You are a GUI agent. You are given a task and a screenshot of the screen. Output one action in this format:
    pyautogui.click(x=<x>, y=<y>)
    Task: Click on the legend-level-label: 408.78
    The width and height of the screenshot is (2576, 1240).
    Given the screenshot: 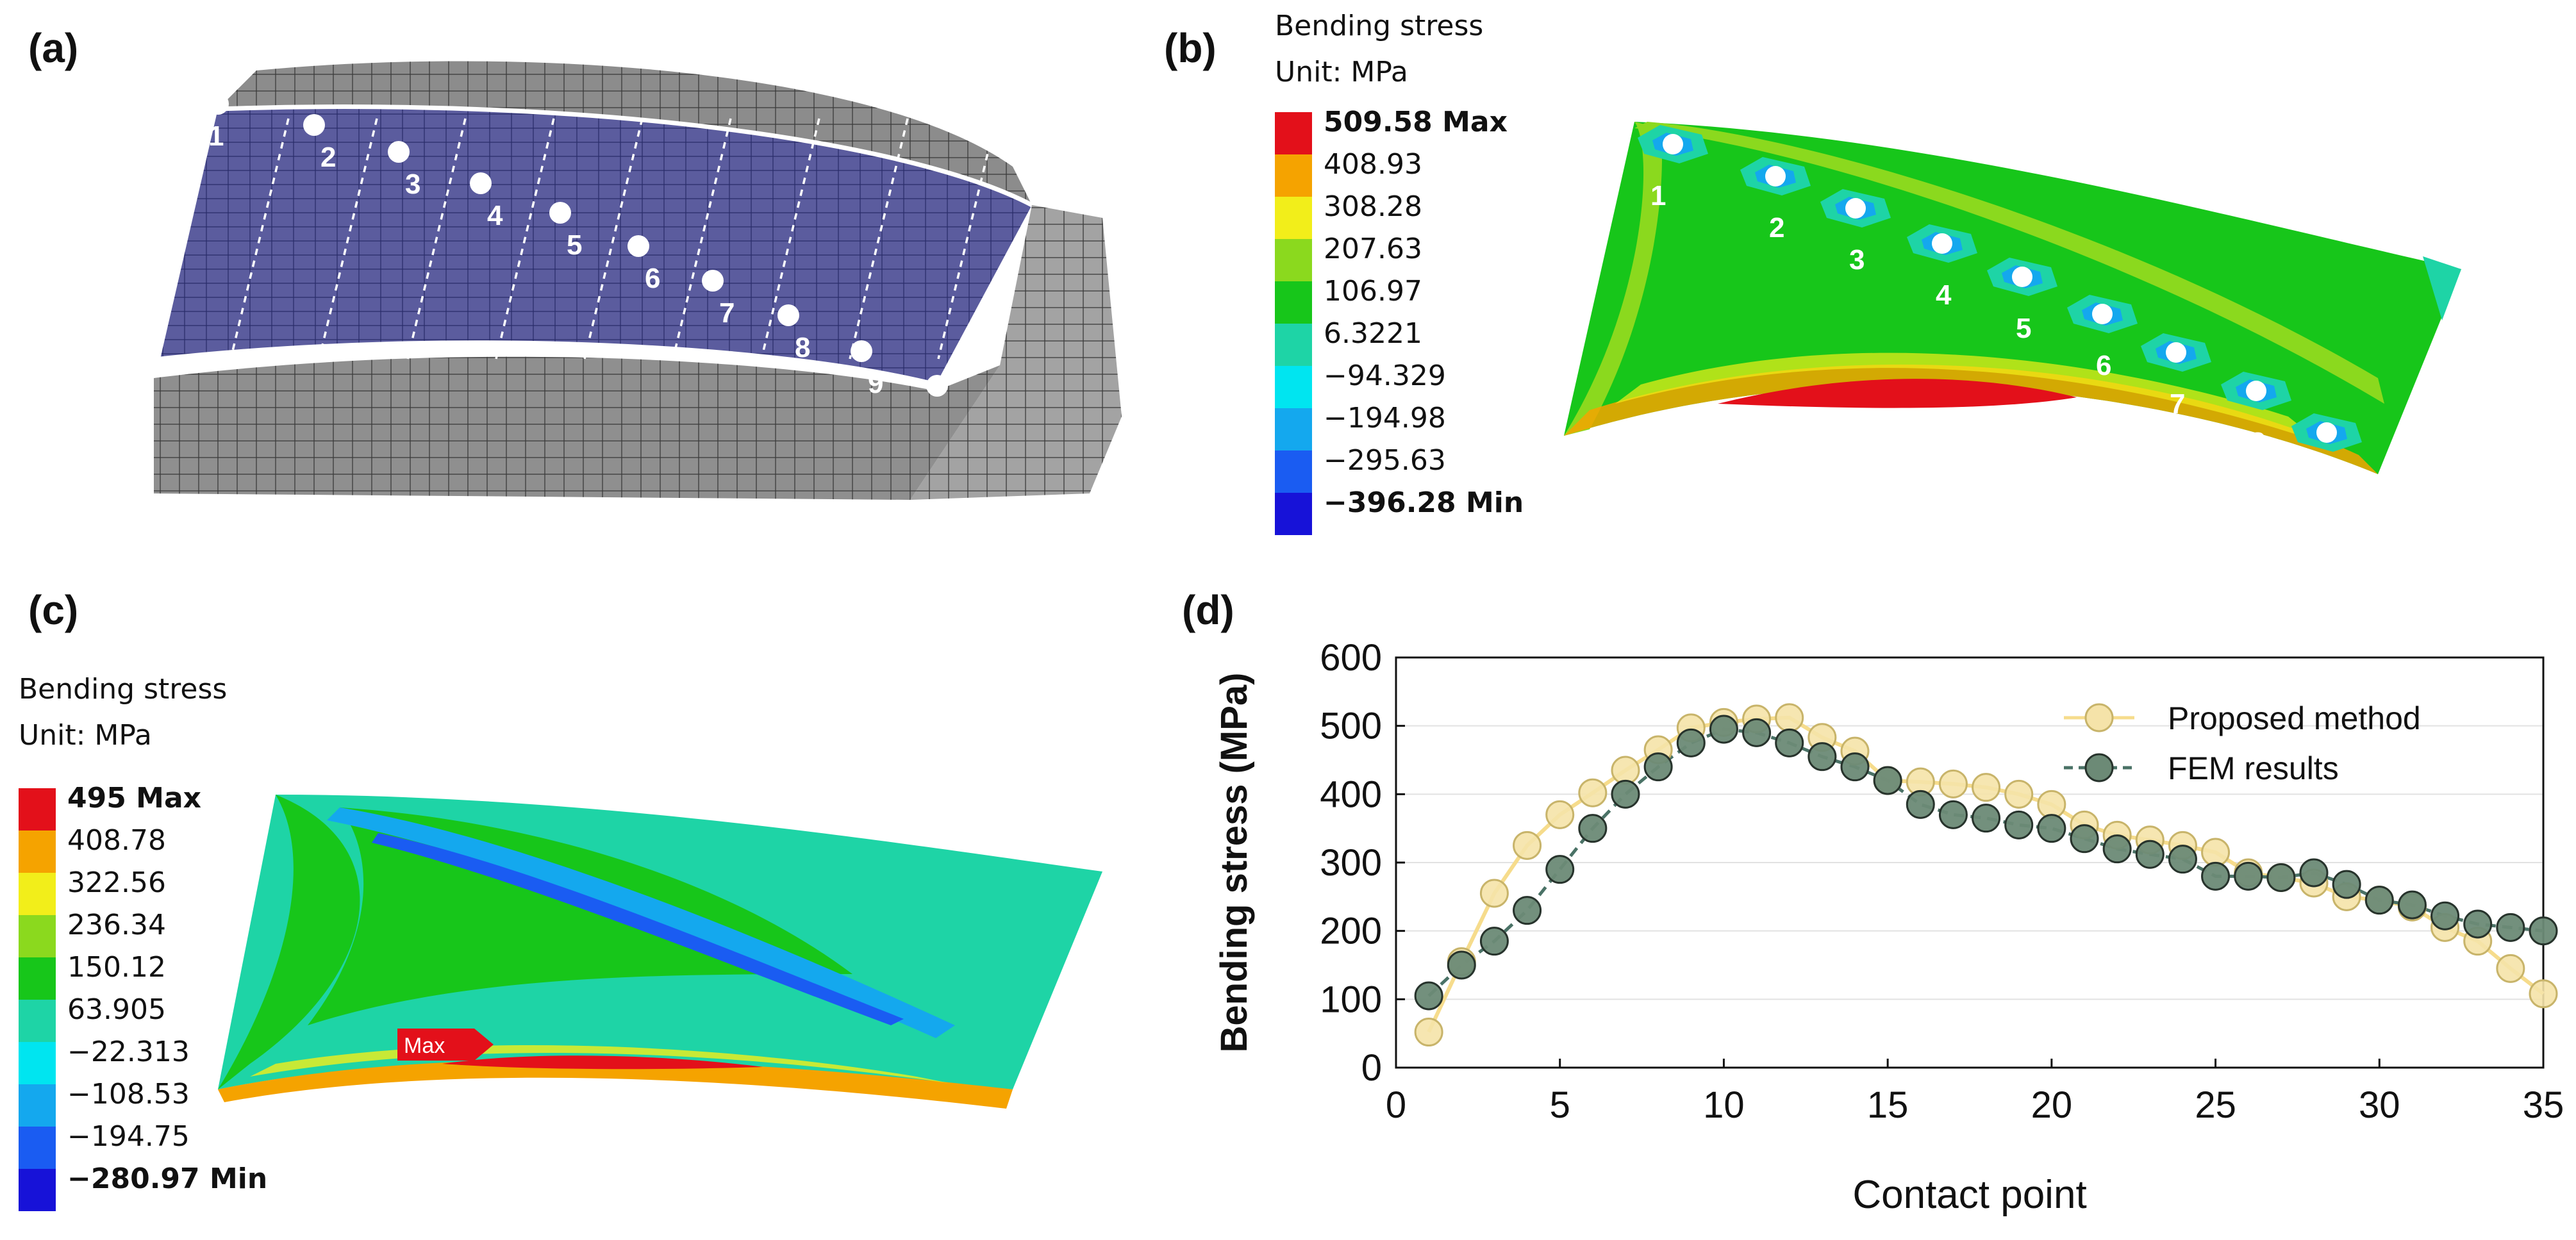 What is the action you would take?
    pyautogui.click(x=117, y=840)
    